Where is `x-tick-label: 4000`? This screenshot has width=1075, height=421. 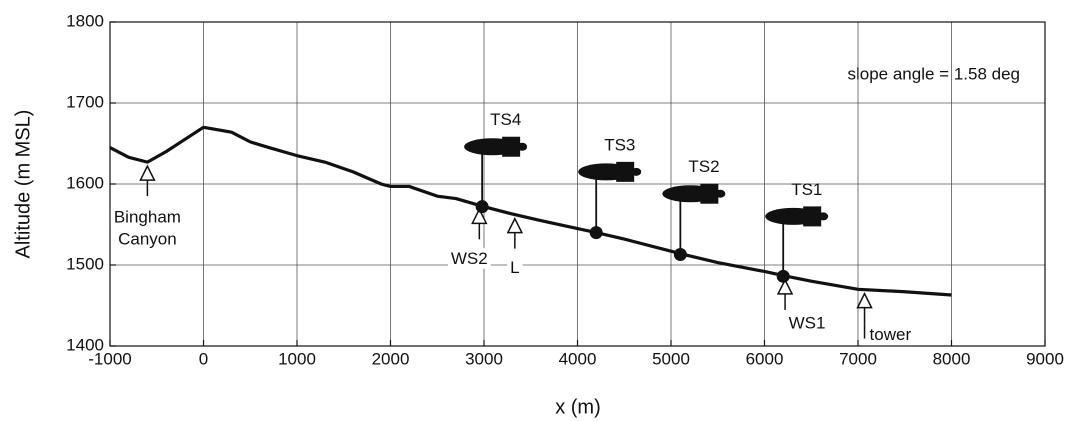
x-tick-label: 4000 is located at coordinates (578, 358).